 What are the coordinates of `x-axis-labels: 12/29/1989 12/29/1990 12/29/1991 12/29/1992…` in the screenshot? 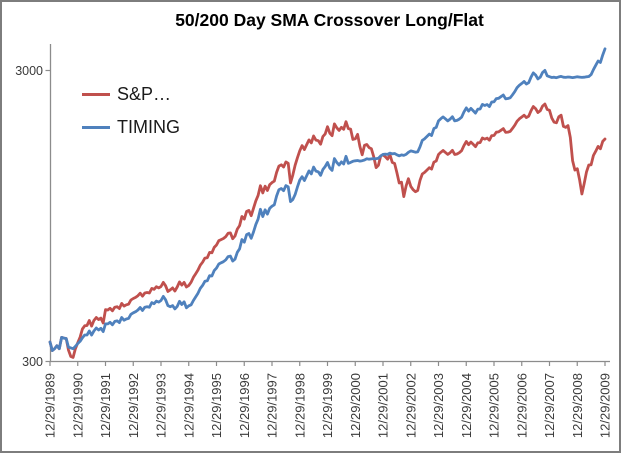 It's located at (328, 405).